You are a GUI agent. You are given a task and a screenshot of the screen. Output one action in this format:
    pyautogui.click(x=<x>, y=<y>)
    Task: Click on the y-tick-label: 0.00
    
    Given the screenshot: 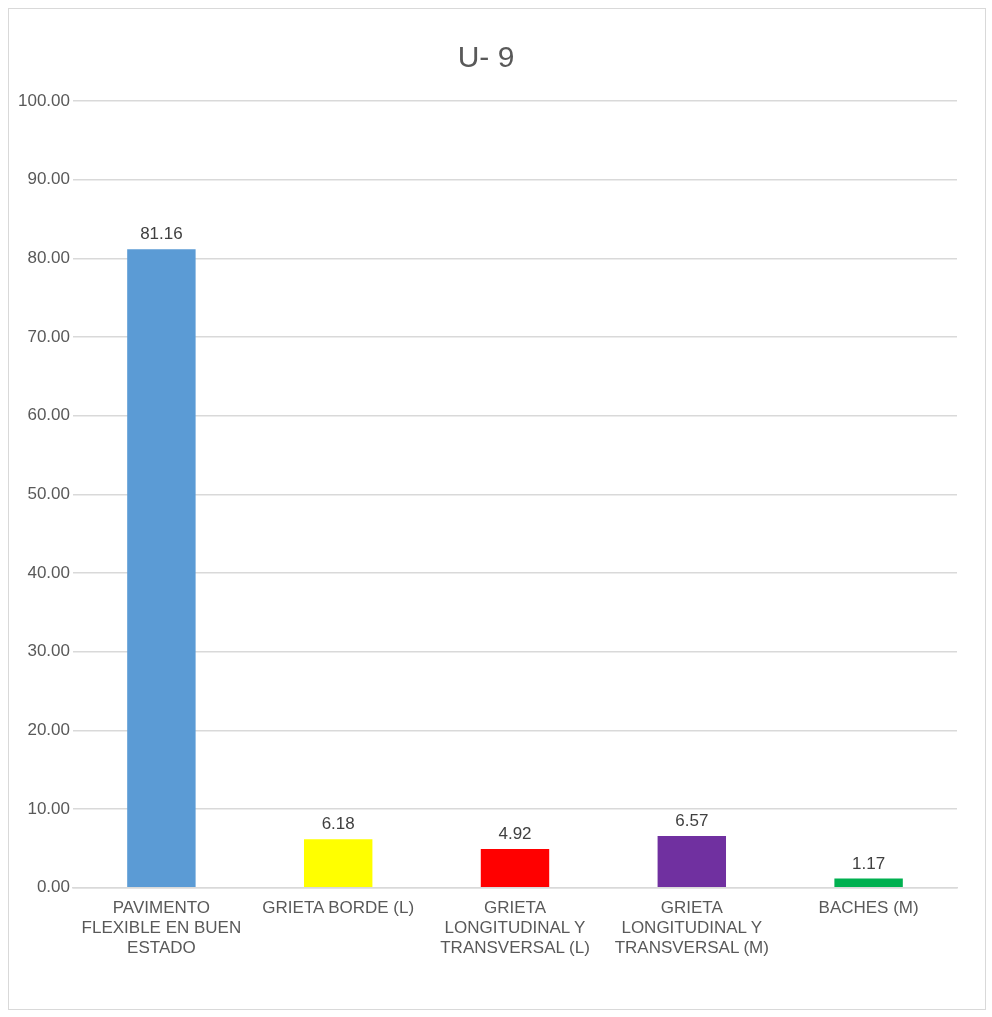 What is the action you would take?
    pyautogui.click(x=53, y=887)
    